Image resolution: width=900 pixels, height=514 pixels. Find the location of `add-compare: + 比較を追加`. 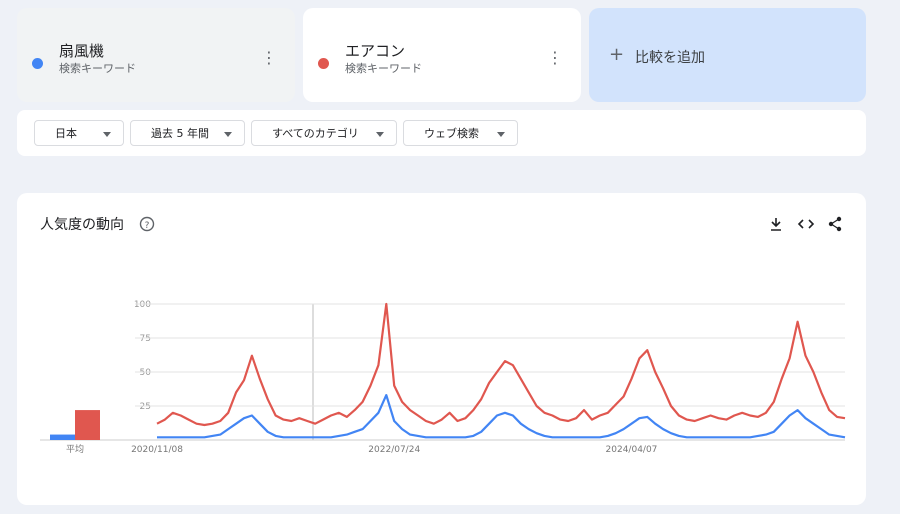

add-compare: + 比較を追加 is located at coordinates (727, 55).